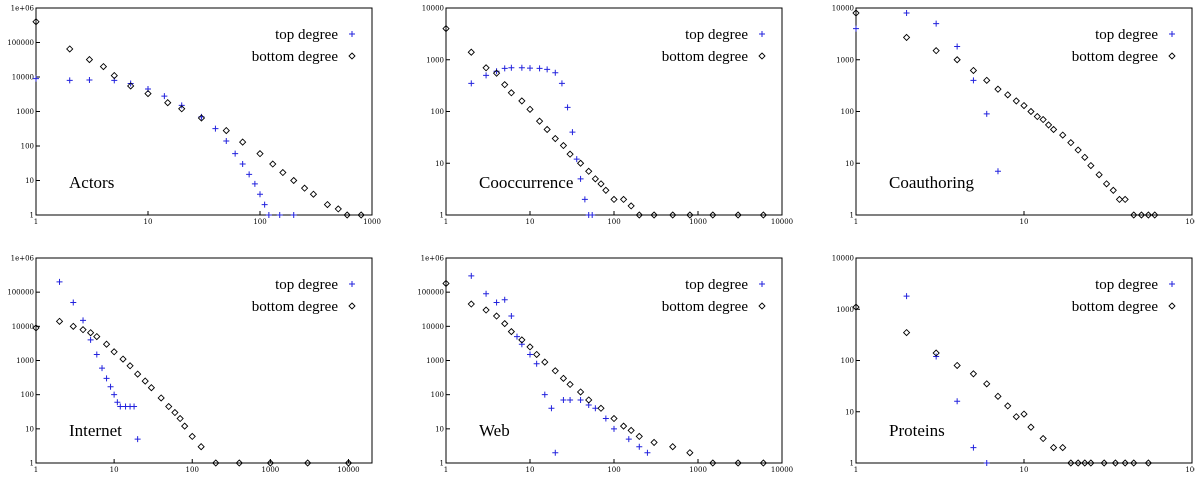 This screenshot has width=1195, height=477. I want to click on x-tick-label: 1000, so click(698, 222).